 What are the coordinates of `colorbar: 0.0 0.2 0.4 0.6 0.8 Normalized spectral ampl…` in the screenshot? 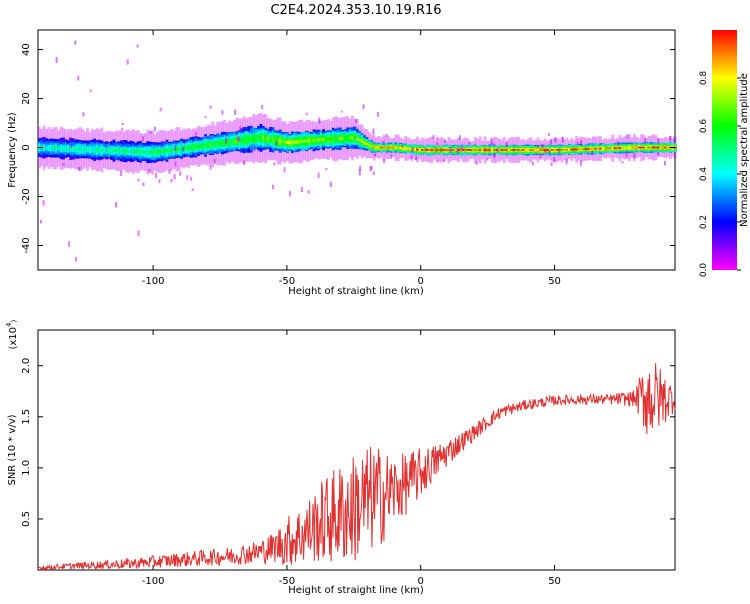 It's located at (724, 153).